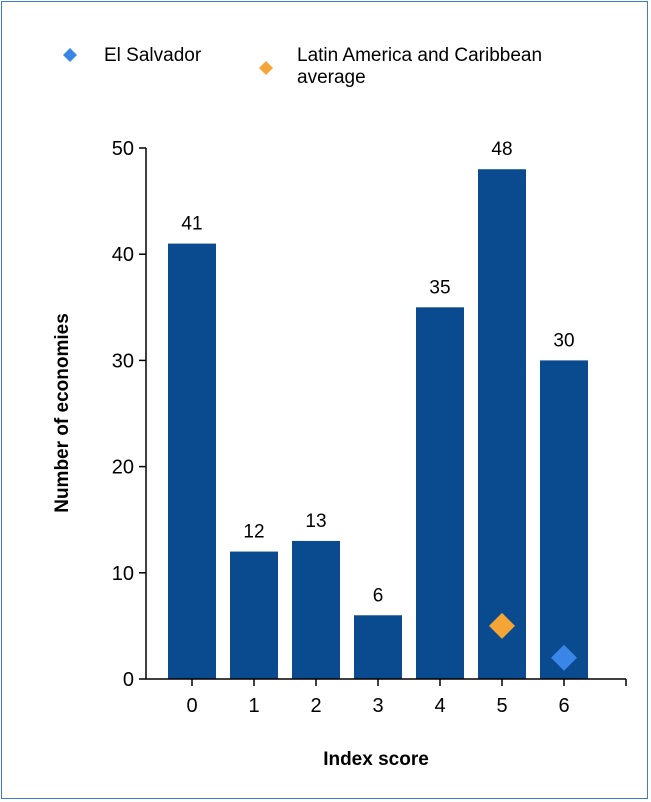 The width and height of the screenshot is (651, 802). Describe the element at coordinates (533, 641) in the screenshot. I see `data-markers` at that location.